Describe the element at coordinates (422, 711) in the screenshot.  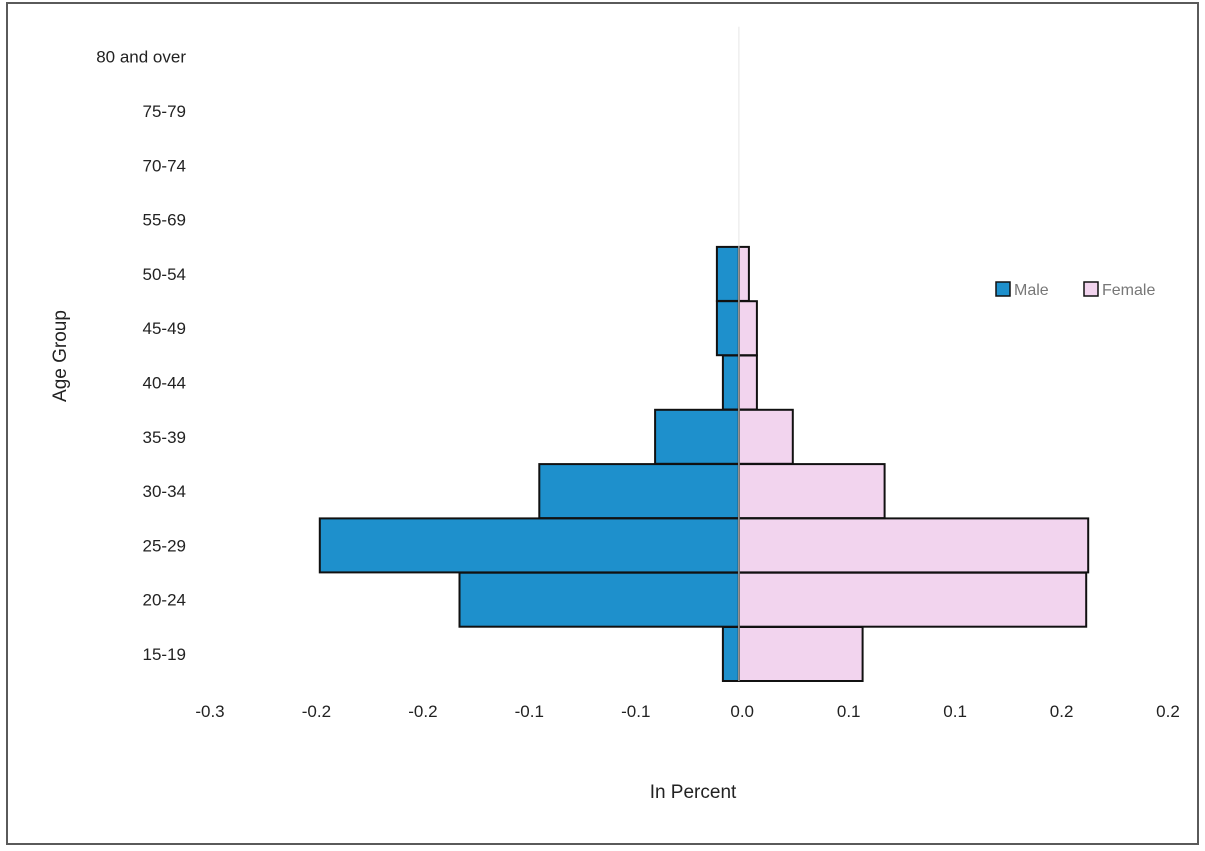
I see `x-tick-2: -0.2` at that location.